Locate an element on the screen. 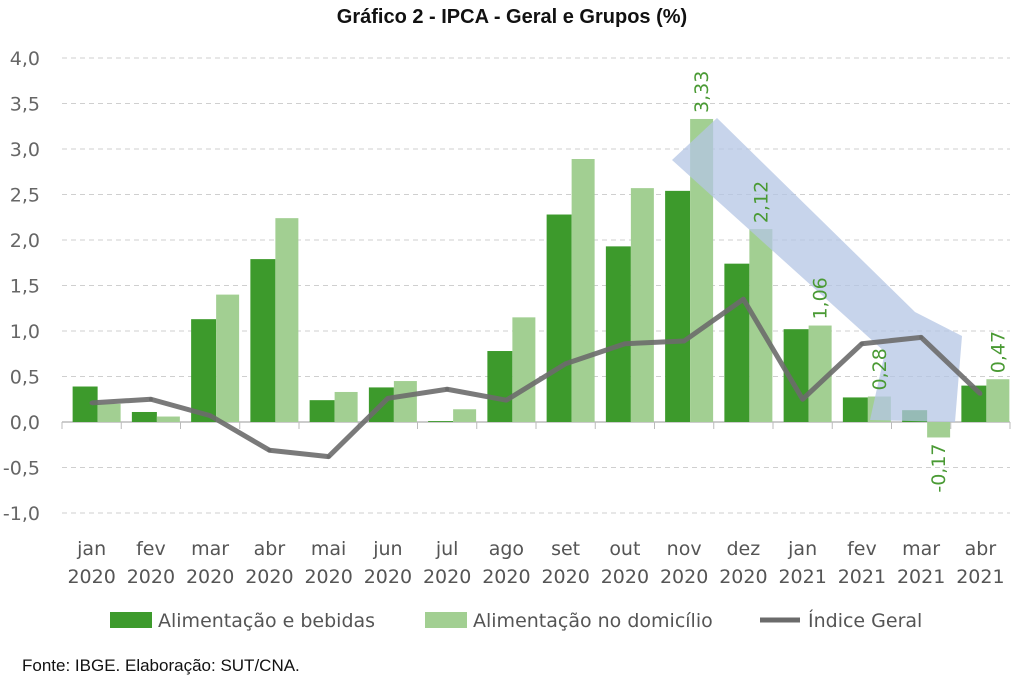  x-tick-label-month: nov is located at coordinates (684, 549).